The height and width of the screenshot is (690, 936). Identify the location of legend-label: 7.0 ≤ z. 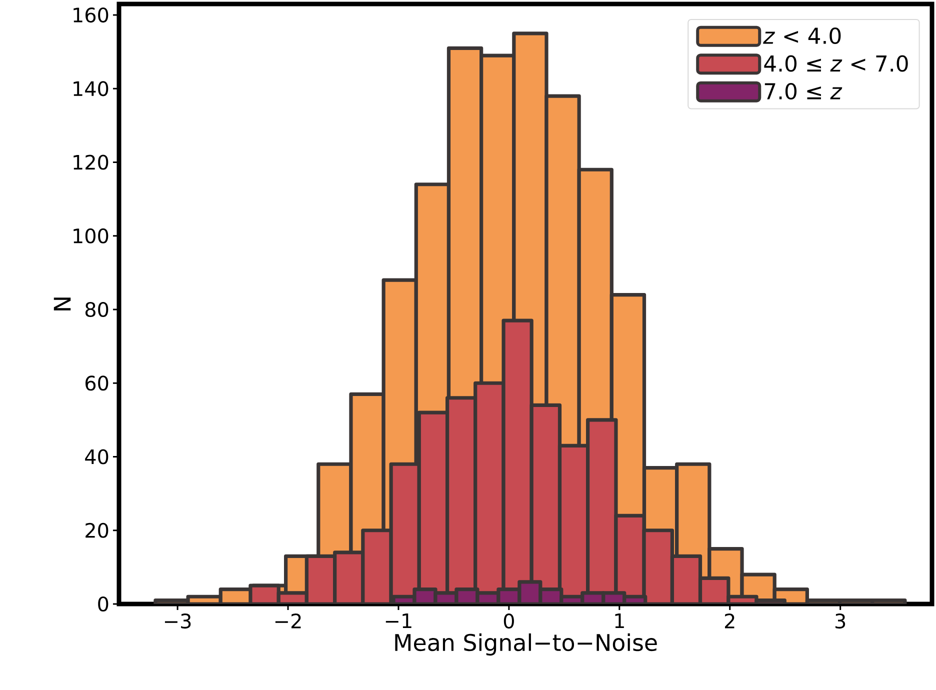
(803, 91).